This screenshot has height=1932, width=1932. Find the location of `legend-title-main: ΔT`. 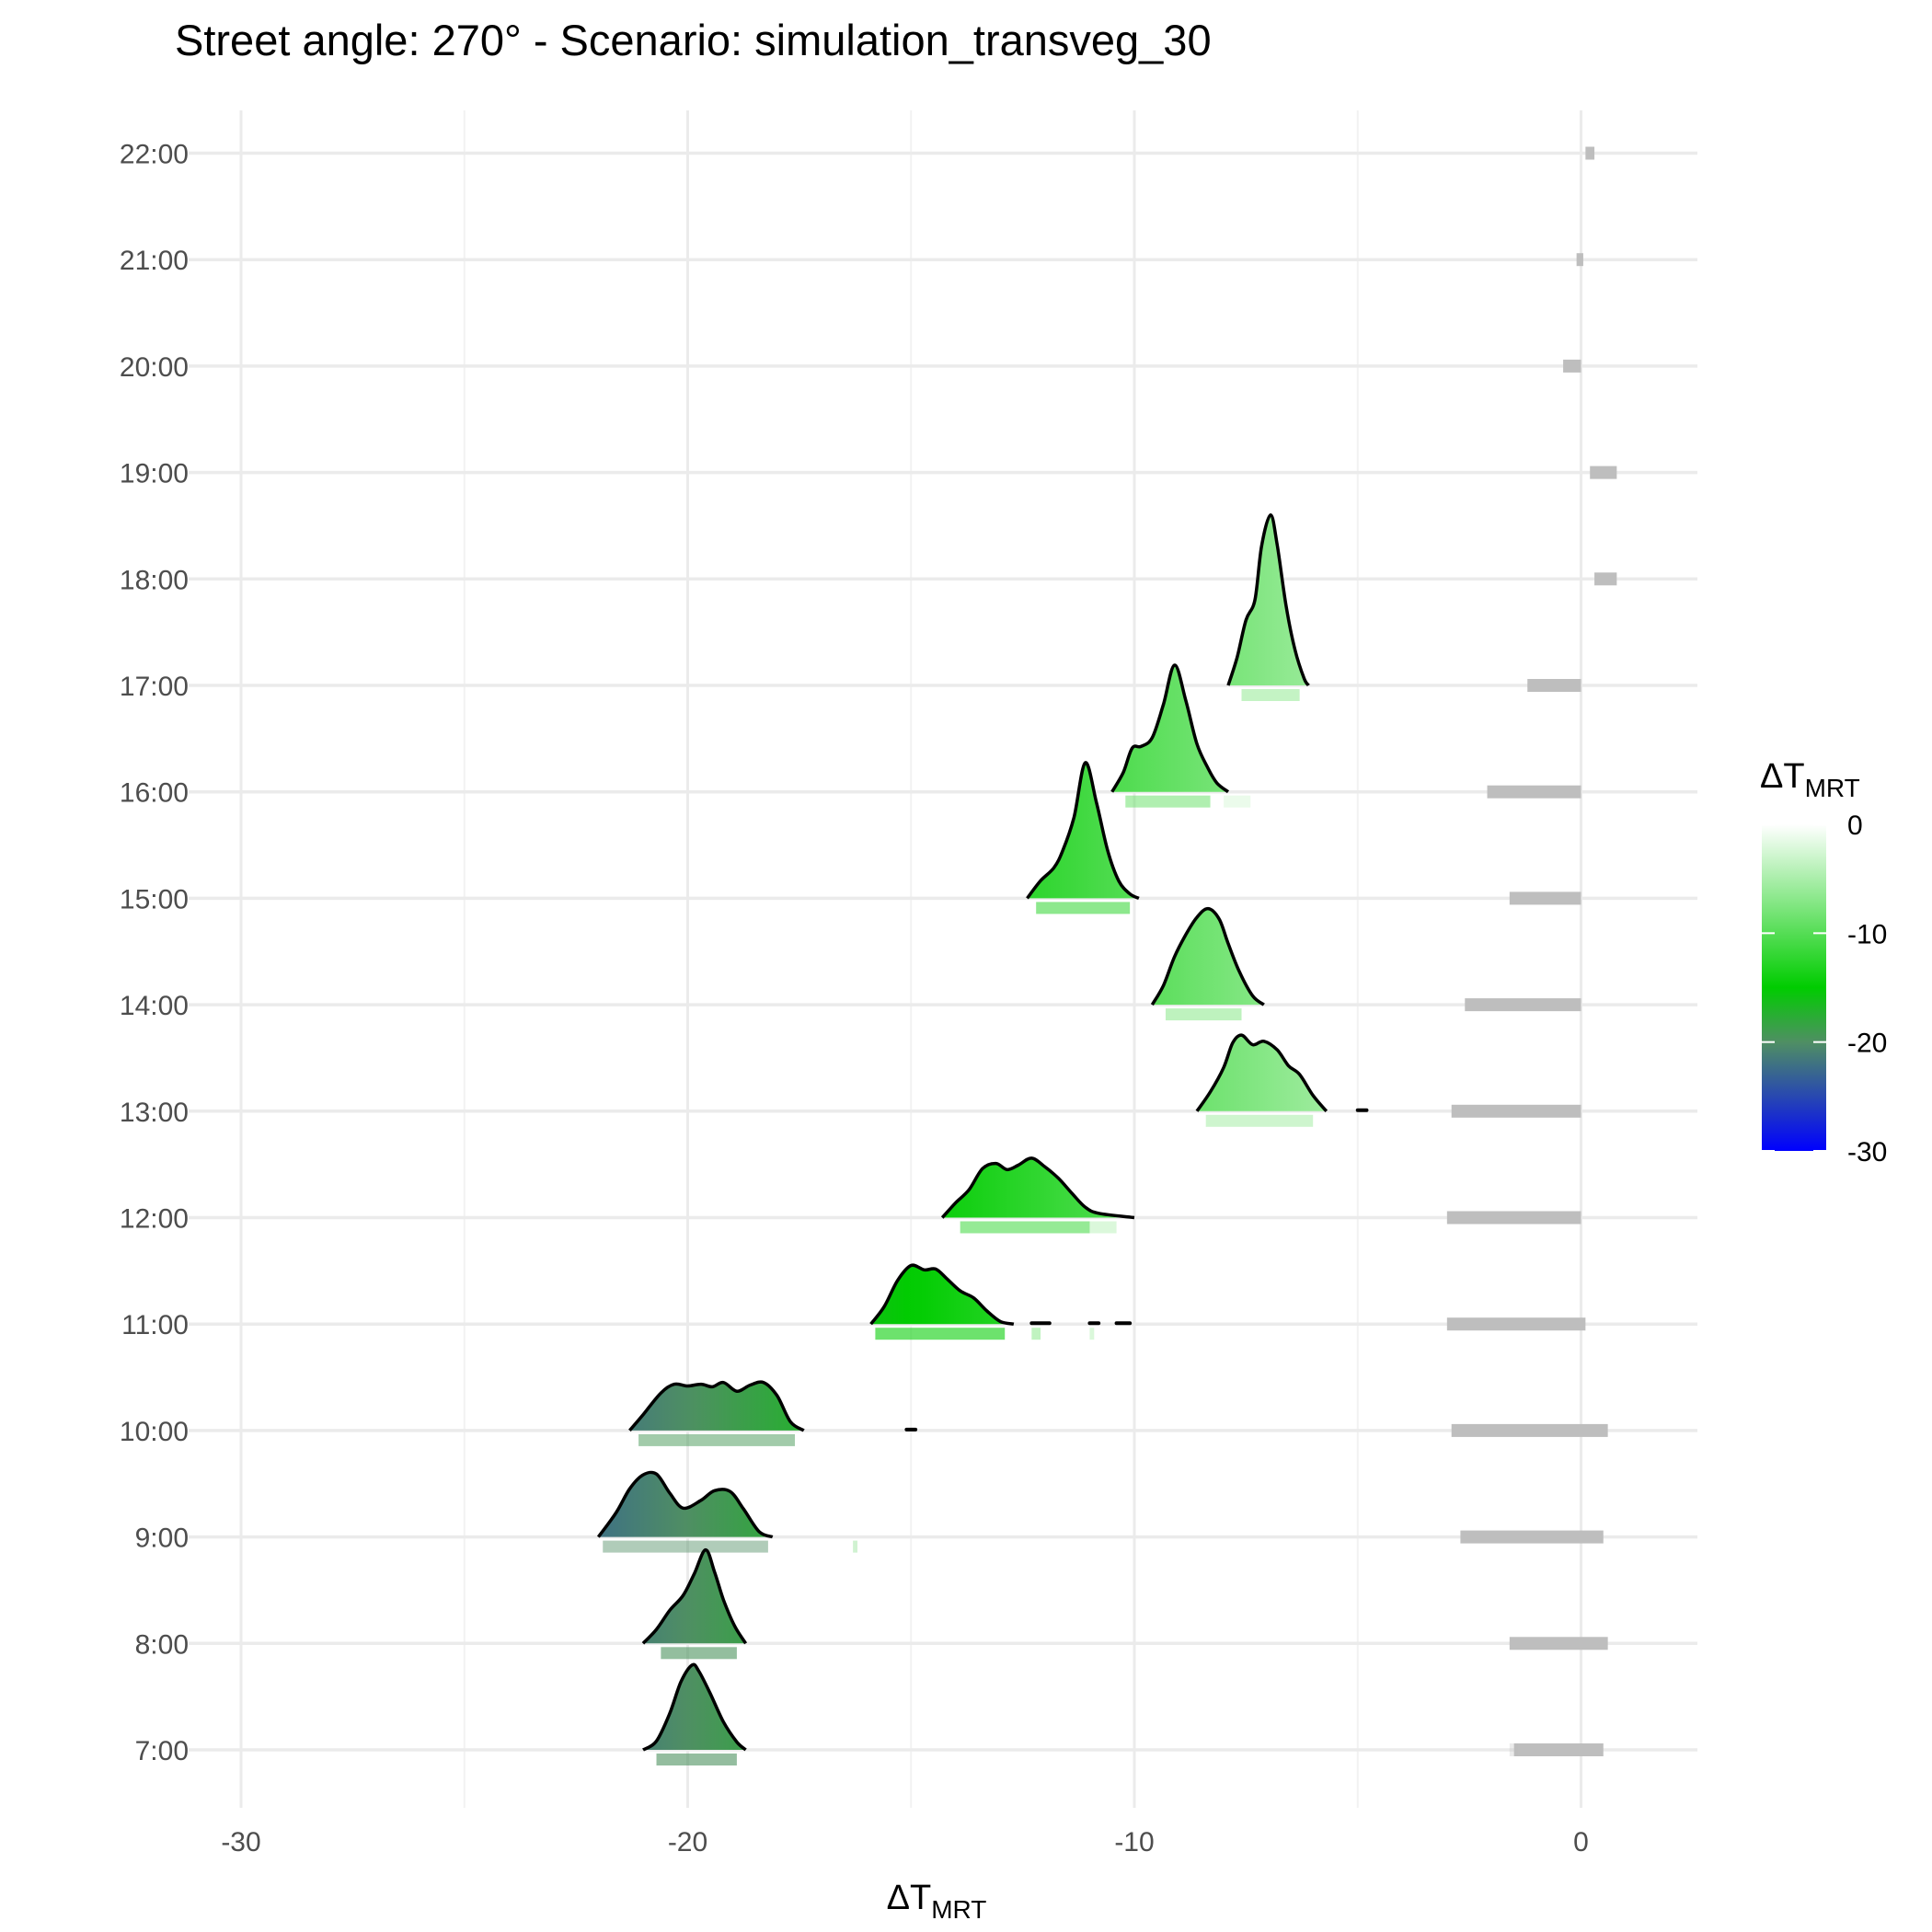

legend-title-main: ΔT is located at coordinates (1782, 776).